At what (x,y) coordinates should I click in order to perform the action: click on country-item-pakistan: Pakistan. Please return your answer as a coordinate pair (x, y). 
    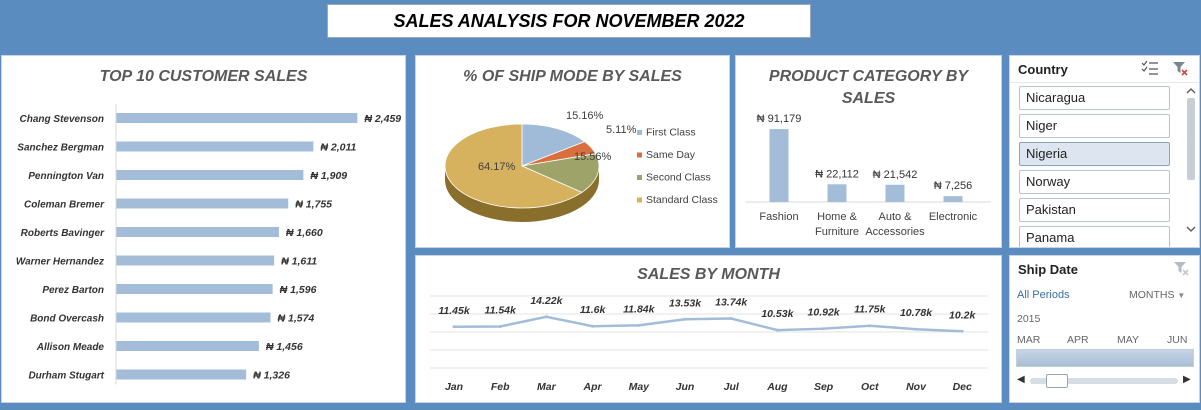
    Looking at the image, I should click on (1094, 210).